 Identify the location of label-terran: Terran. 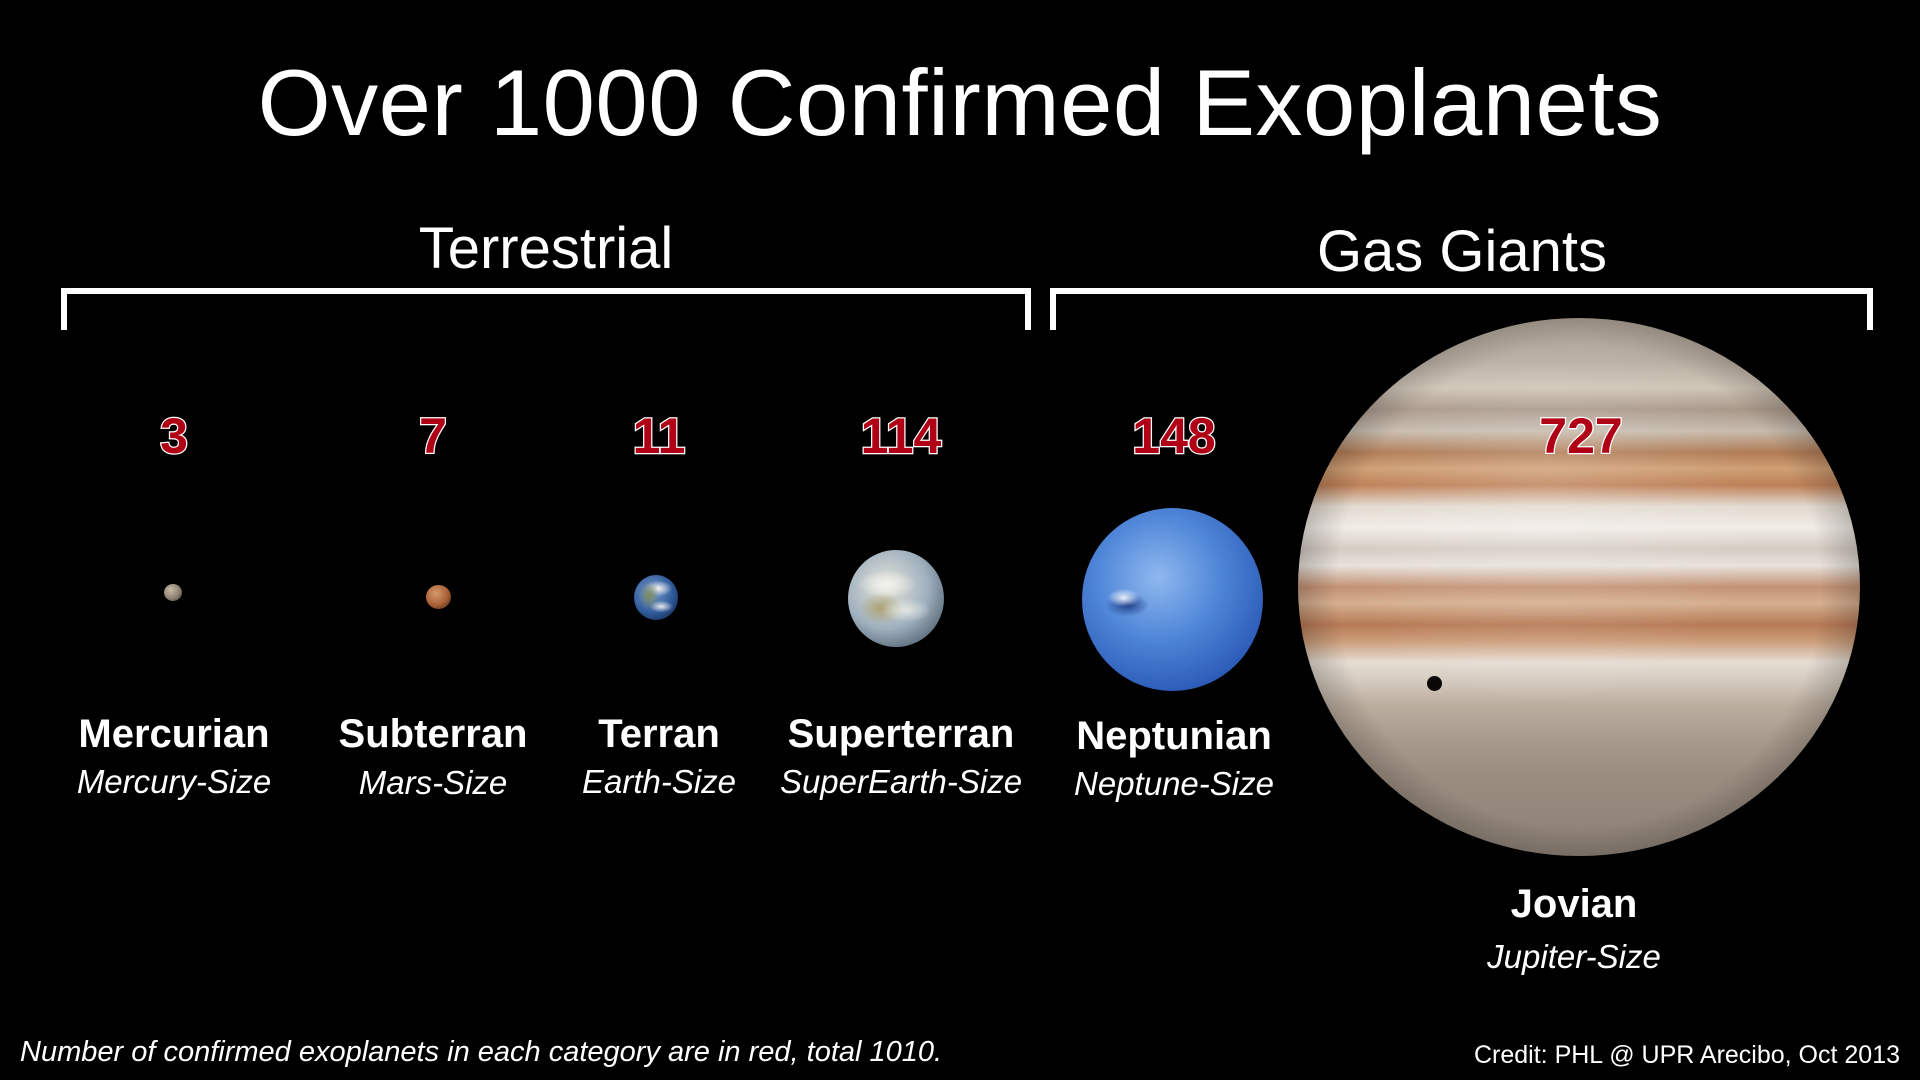
(659, 734).